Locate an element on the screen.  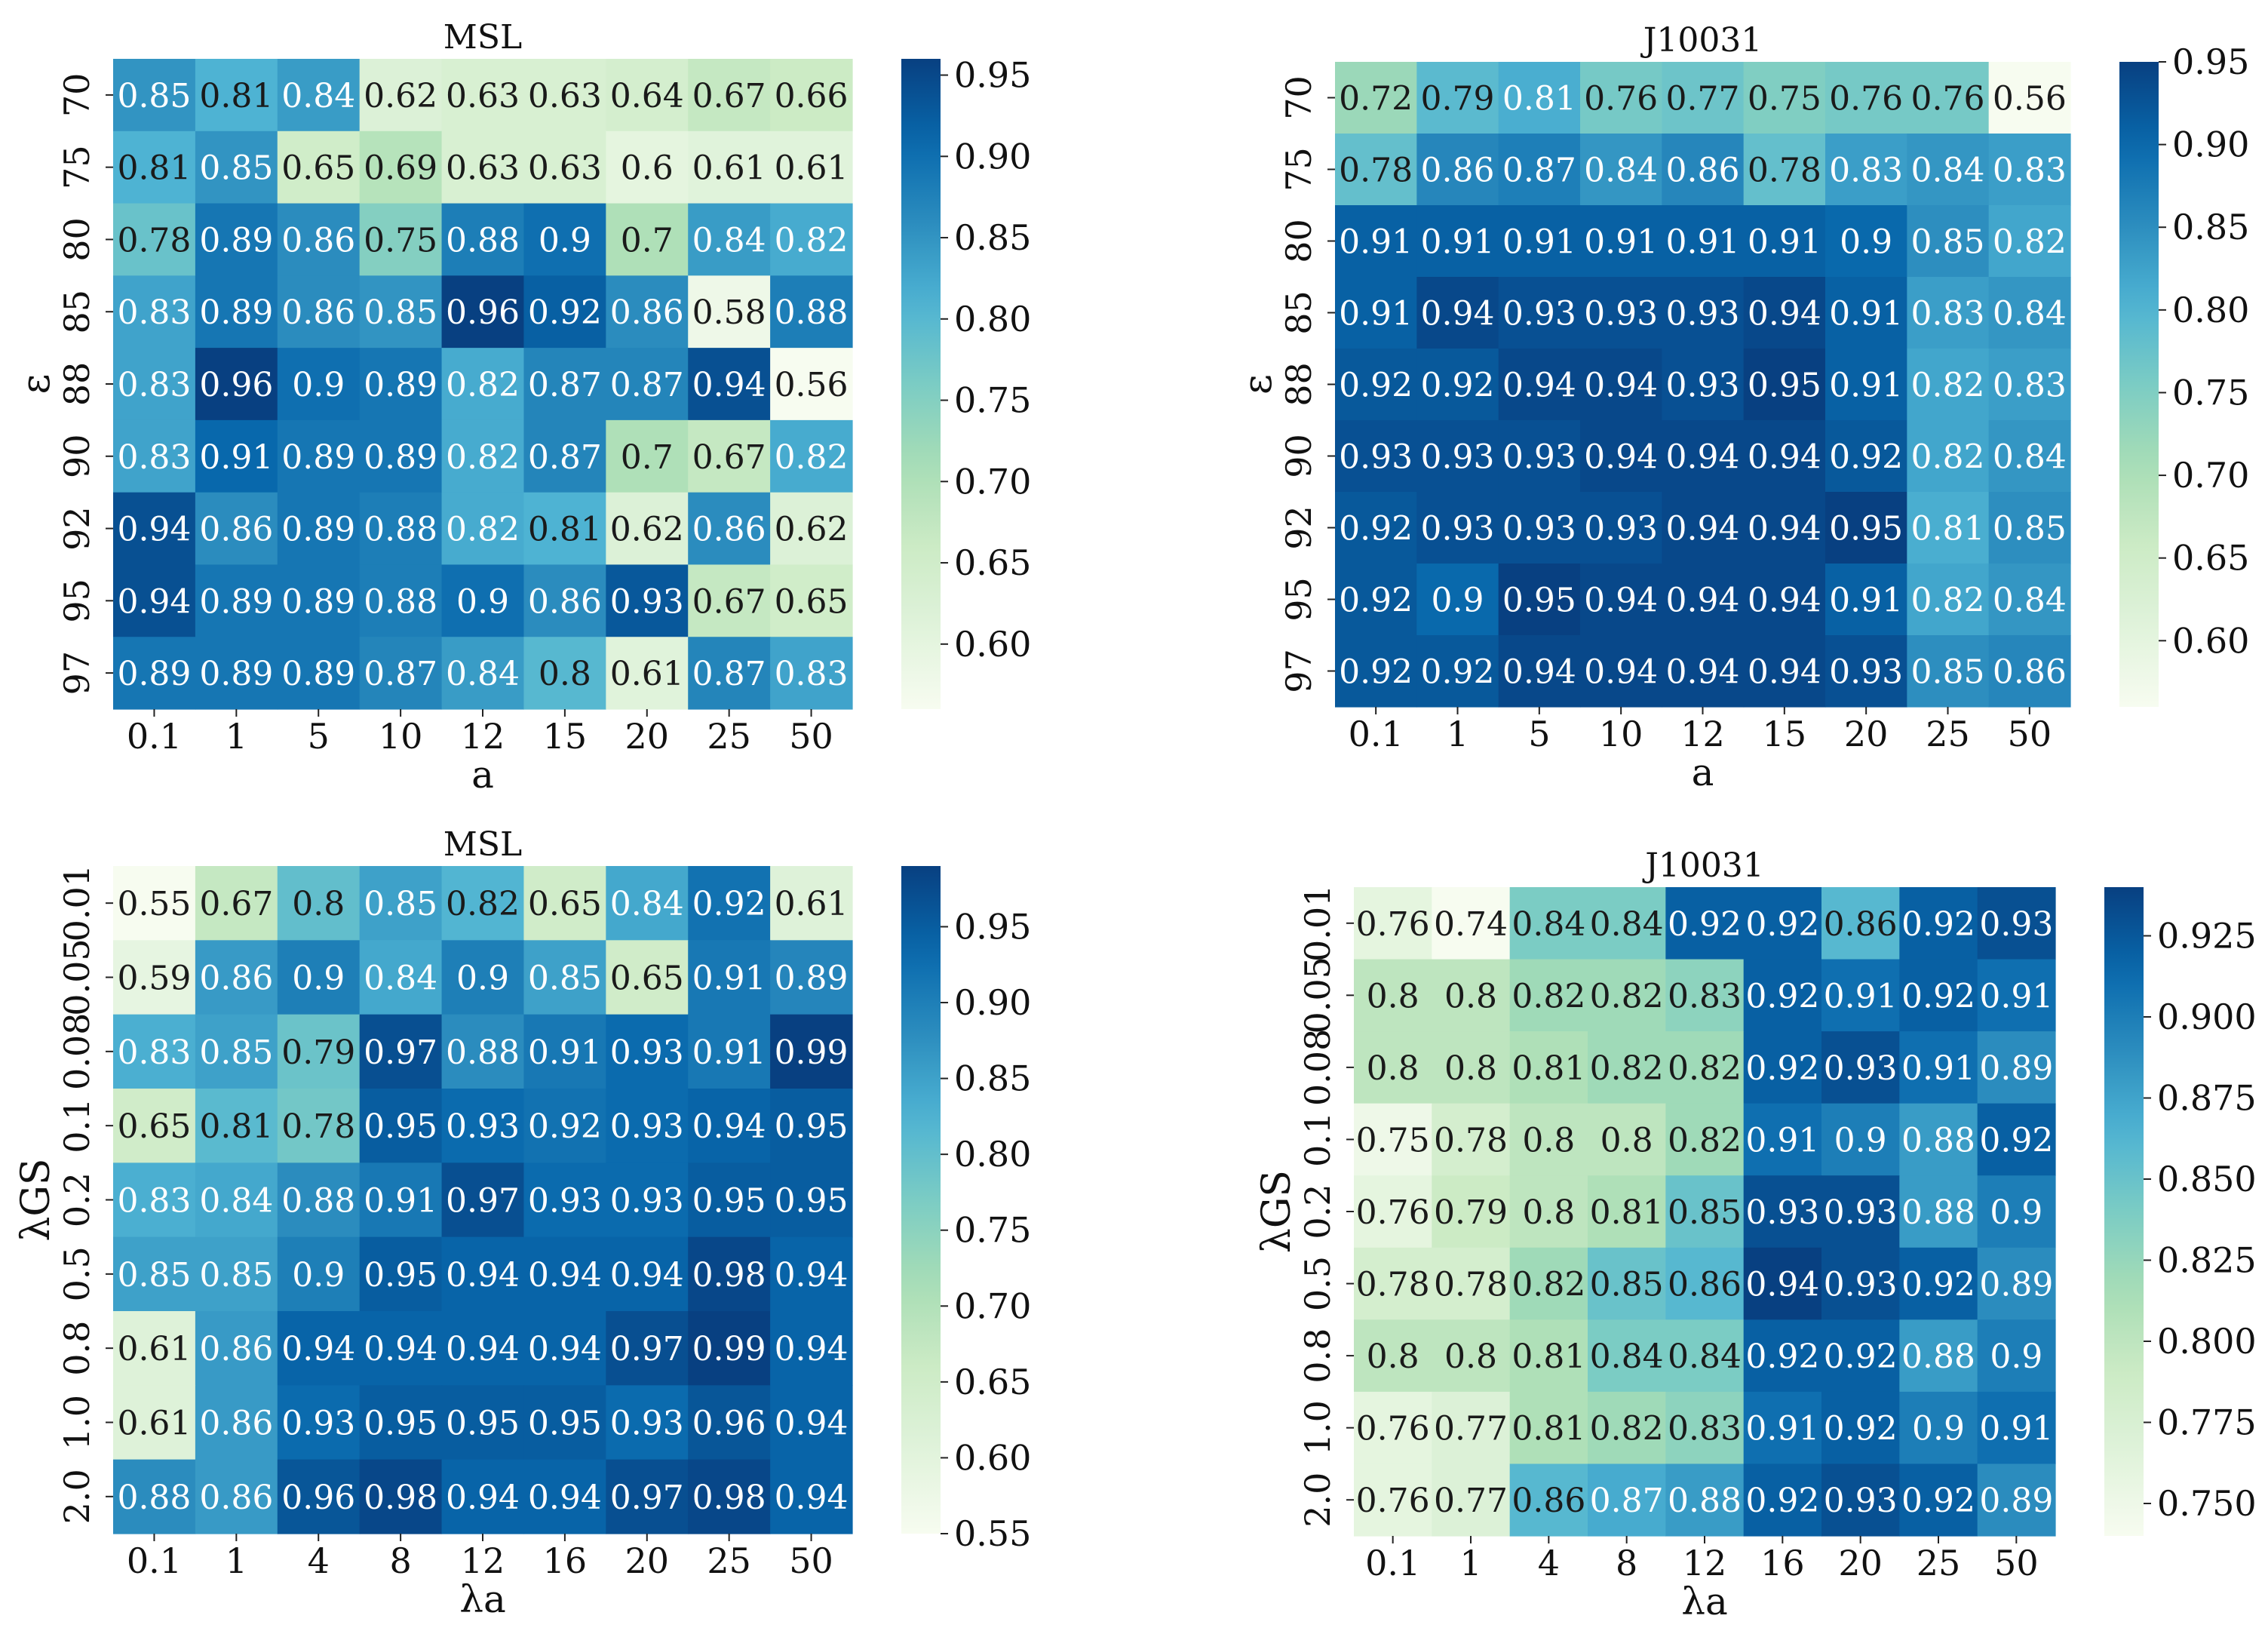
y-tick-label: 0.2 is located at coordinates (77, 1200).